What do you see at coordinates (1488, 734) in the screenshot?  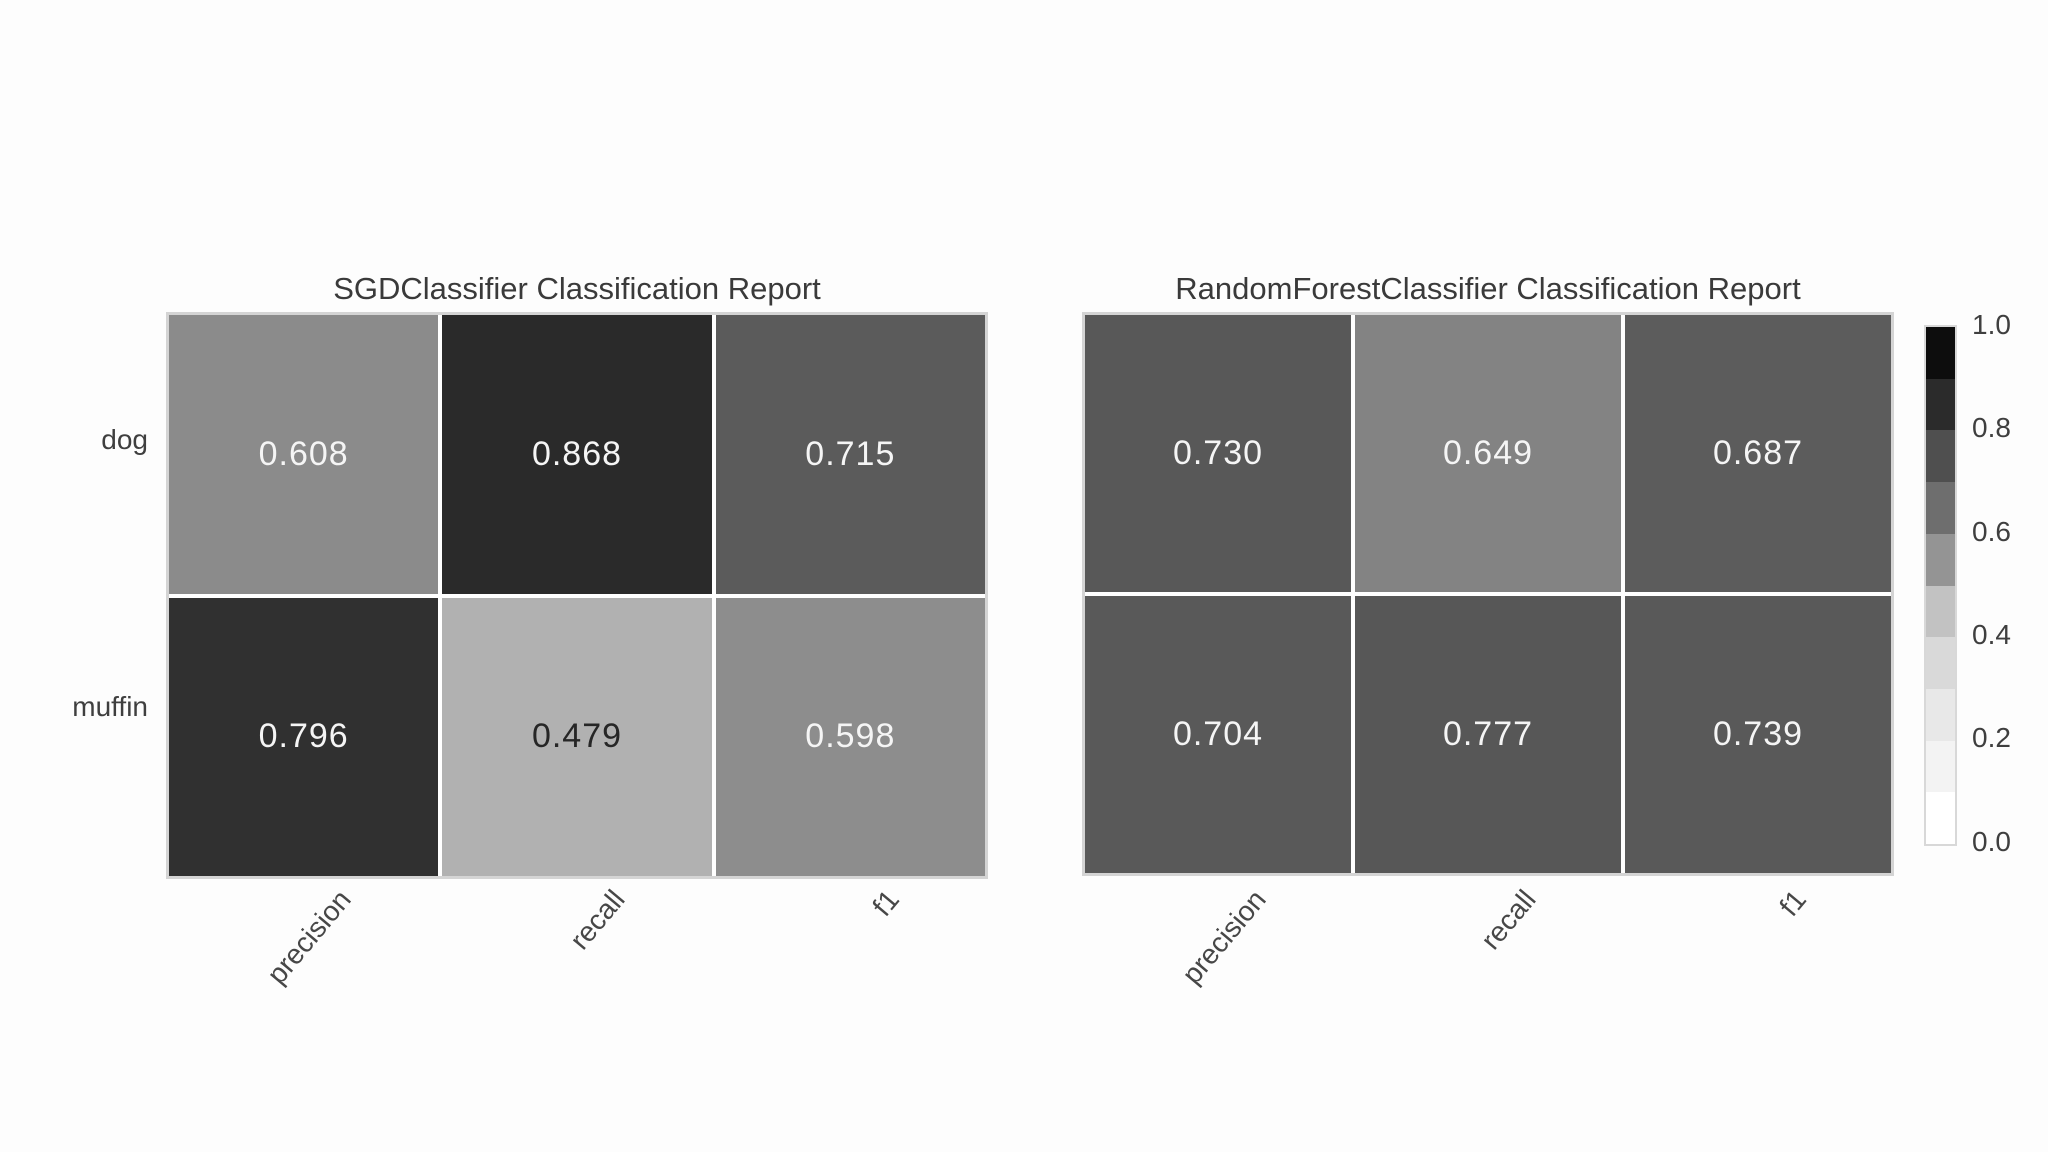 I see `heatmap-cell-muffin-recall: 0.777` at bounding box center [1488, 734].